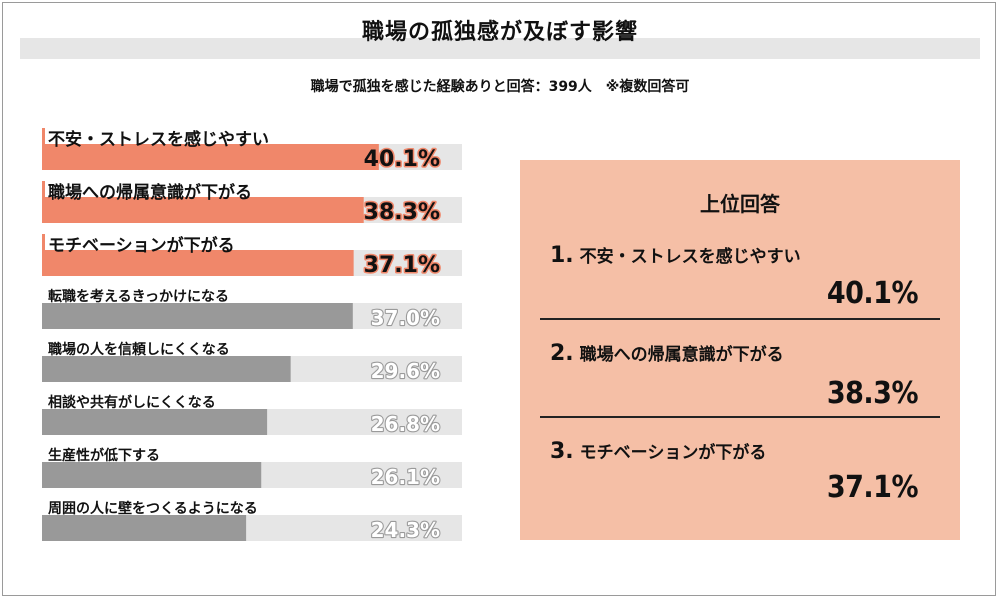 The image size is (1000, 600). Describe the element at coordinates (141, 245) in the screenshot. I see `category-label-3: モチベーションが下がる` at that location.